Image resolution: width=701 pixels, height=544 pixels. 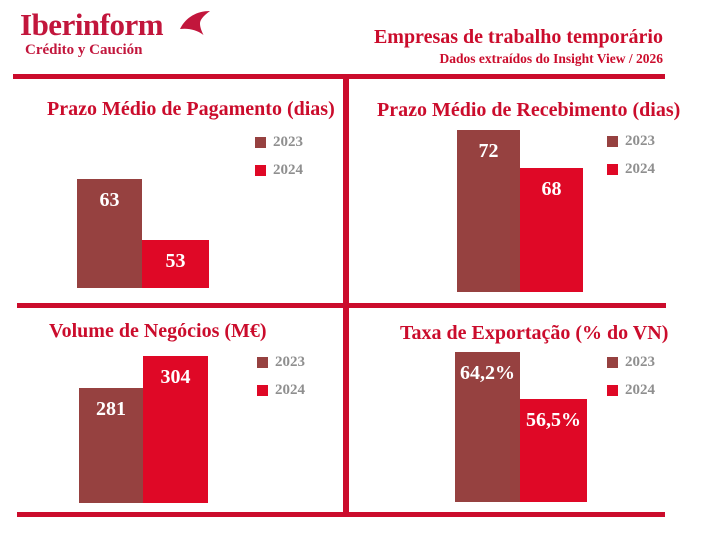 What do you see at coordinates (175, 429) in the screenshot?
I see `bar-volume-2024: 304` at bounding box center [175, 429].